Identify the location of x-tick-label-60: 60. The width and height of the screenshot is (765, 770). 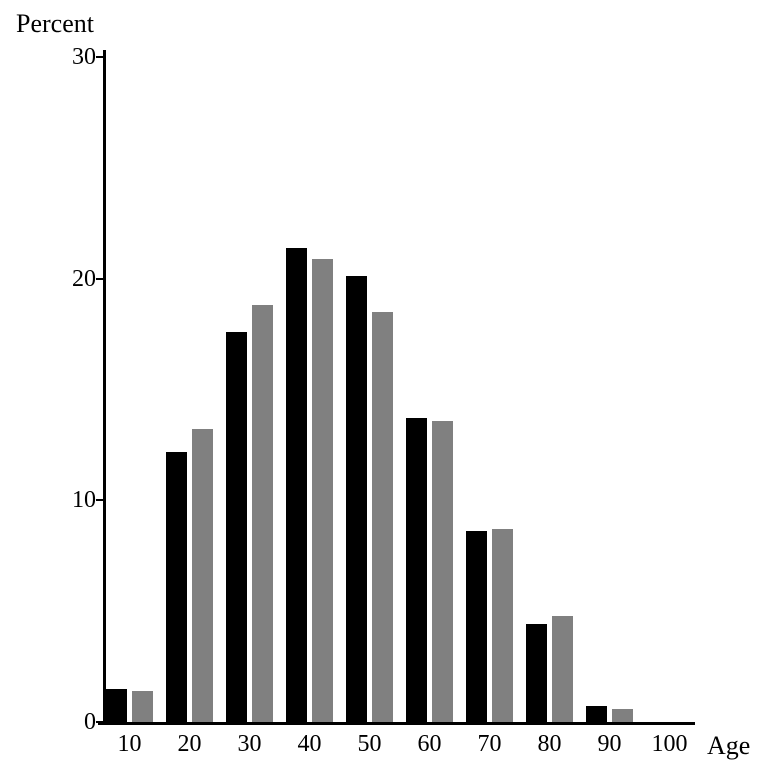
(429, 744).